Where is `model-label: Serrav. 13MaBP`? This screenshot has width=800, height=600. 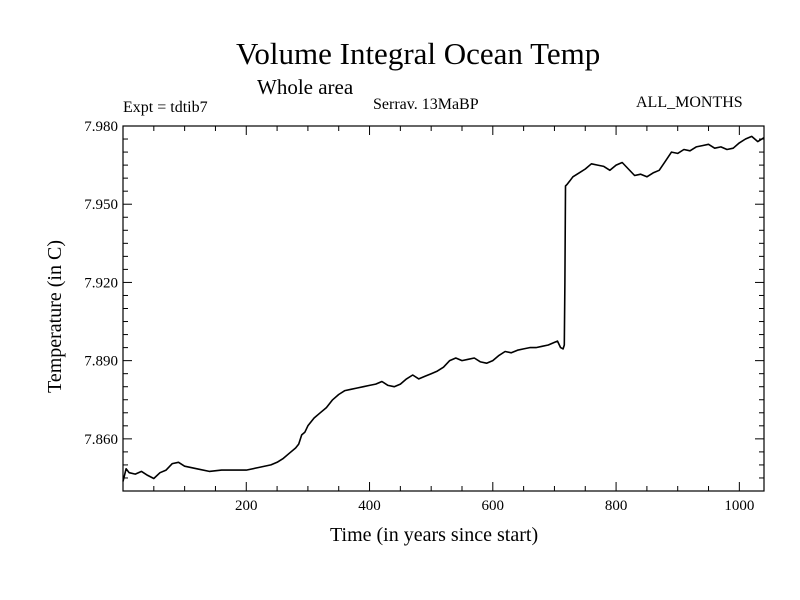 model-label: Serrav. 13MaBP is located at coordinates (426, 104).